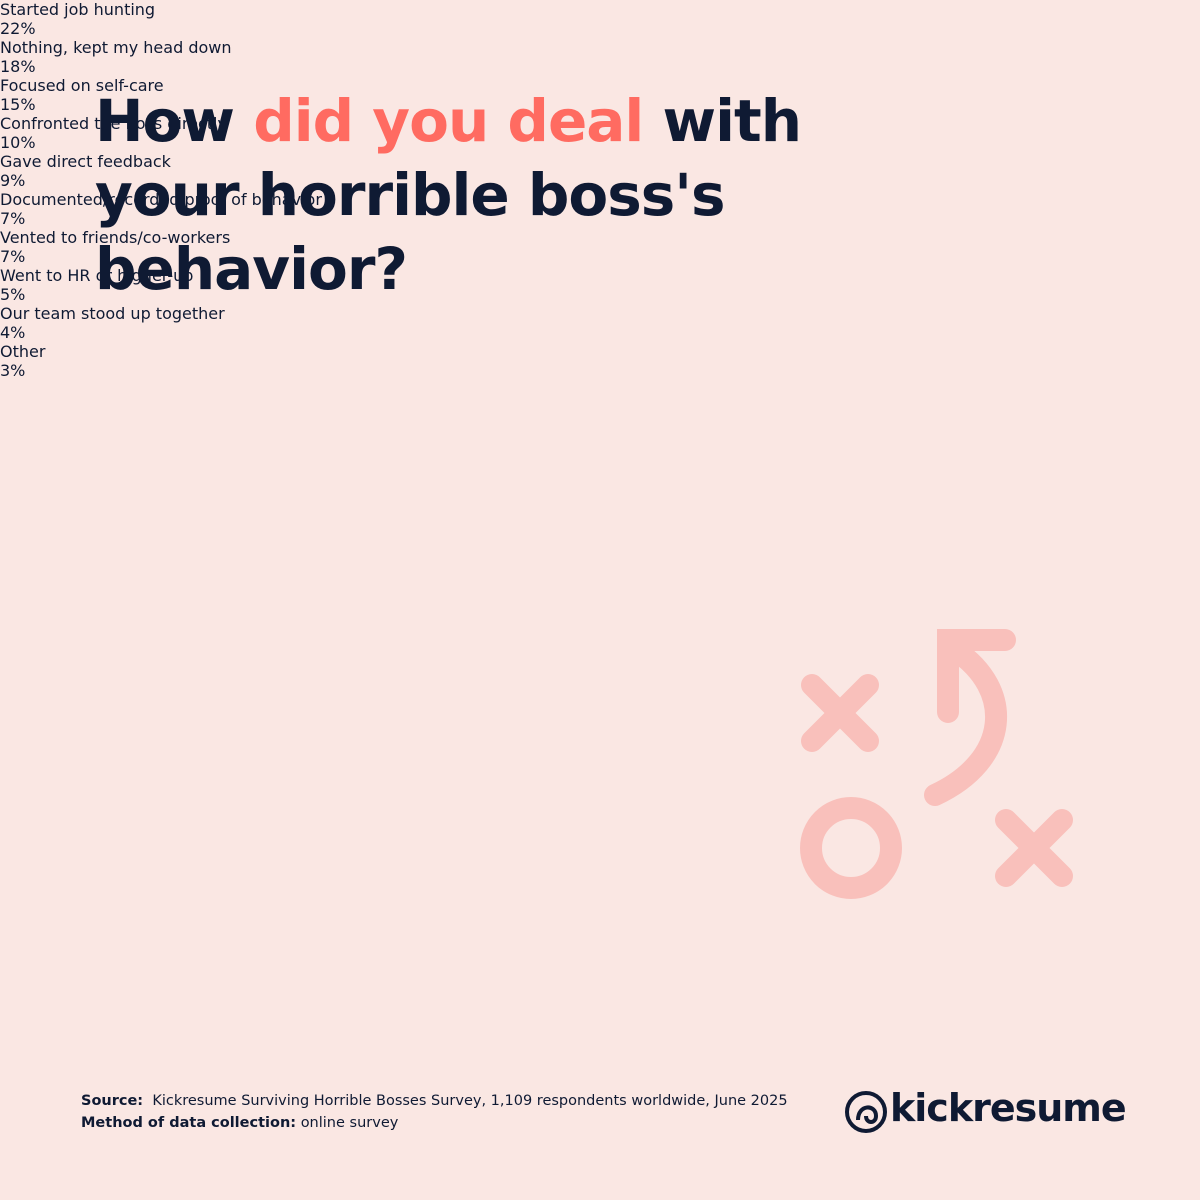  I want to click on title-part: did you deal, so click(448, 121).